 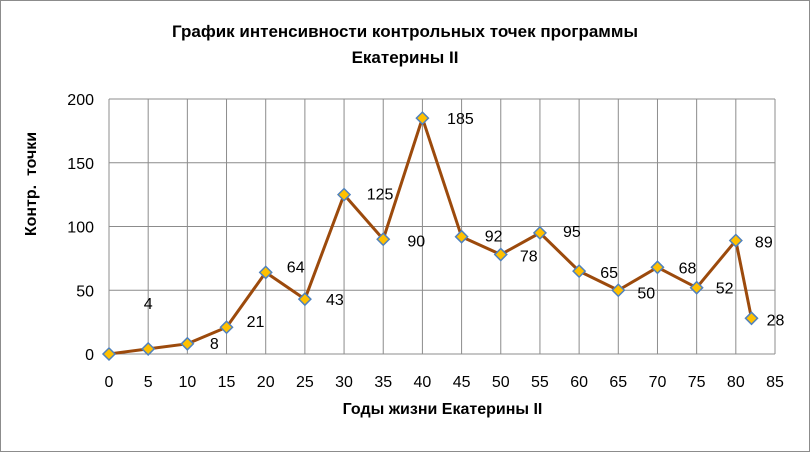 I want to click on data-label: 28, so click(x=776, y=320).